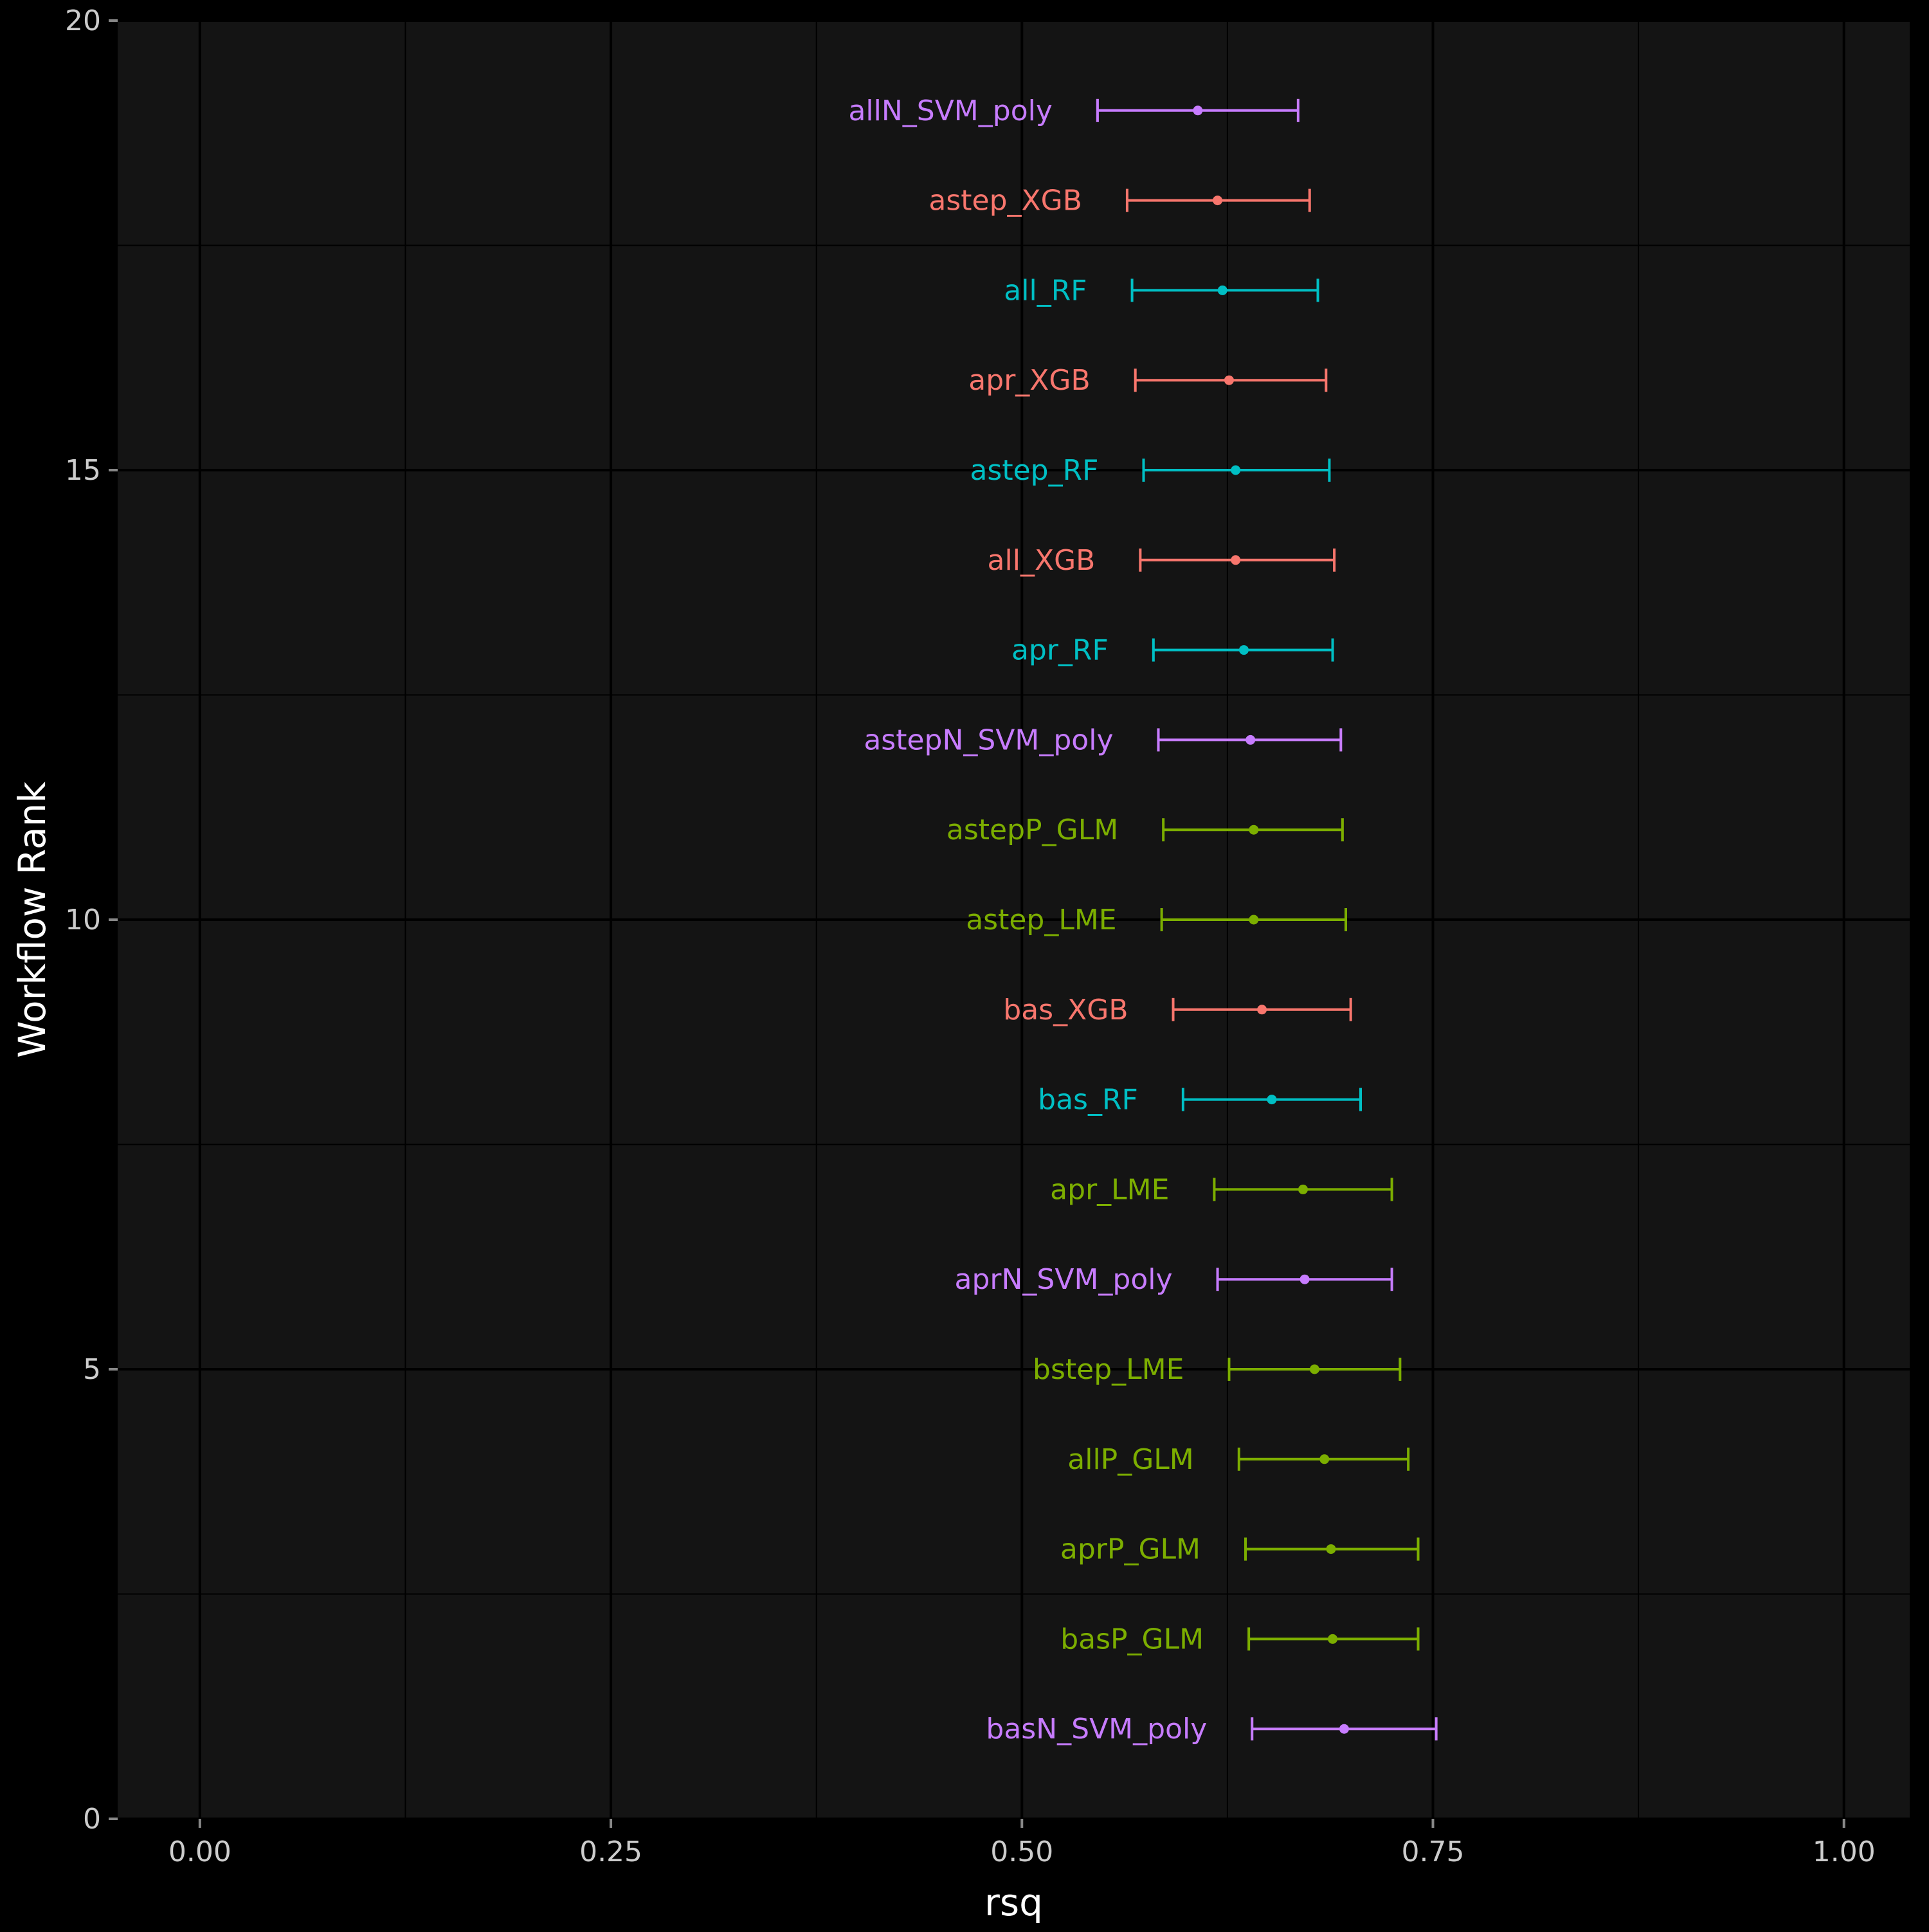 Image resolution: width=1929 pixels, height=1932 pixels. Describe the element at coordinates (1221, 1190) in the screenshot. I see `workflow-point-group: apr_LME` at that location.